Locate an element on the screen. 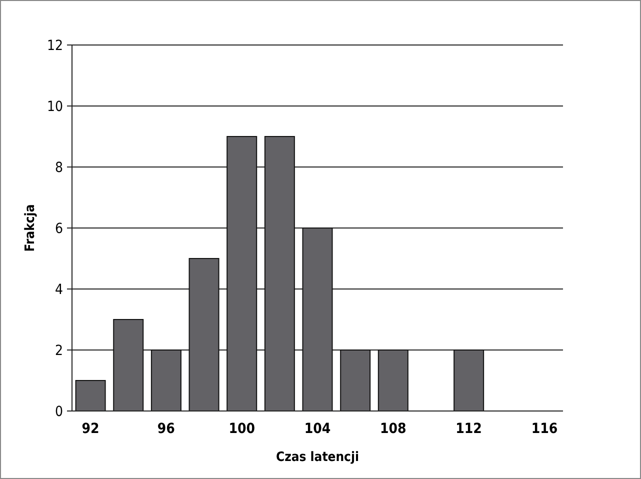 This screenshot has height=479, width=641. x-tick-label: 100 is located at coordinates (242, 429).